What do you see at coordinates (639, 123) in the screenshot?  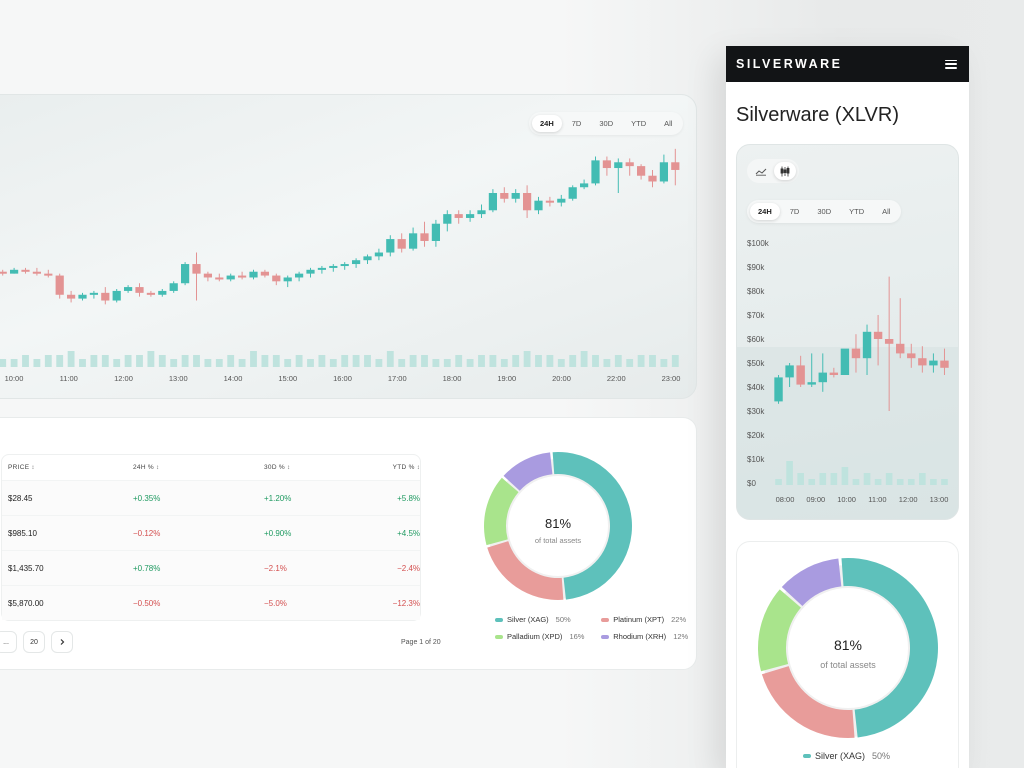 I see `desktop-range-ytd: YTD` at bounding box center [639, 123].